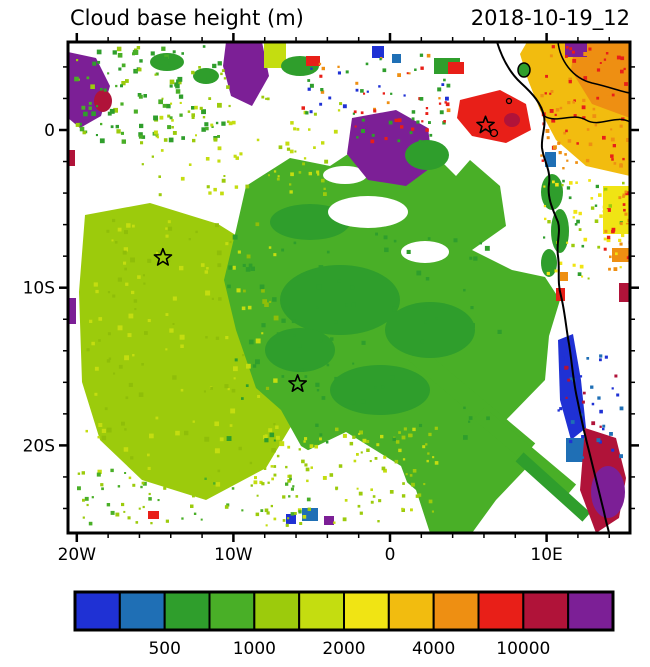 The height and width of the screenshot is (667, 650). What do you see at coordinates (344, 611) in the screenshot?
I see `colorbar-border` at bounding box center [344, 611].